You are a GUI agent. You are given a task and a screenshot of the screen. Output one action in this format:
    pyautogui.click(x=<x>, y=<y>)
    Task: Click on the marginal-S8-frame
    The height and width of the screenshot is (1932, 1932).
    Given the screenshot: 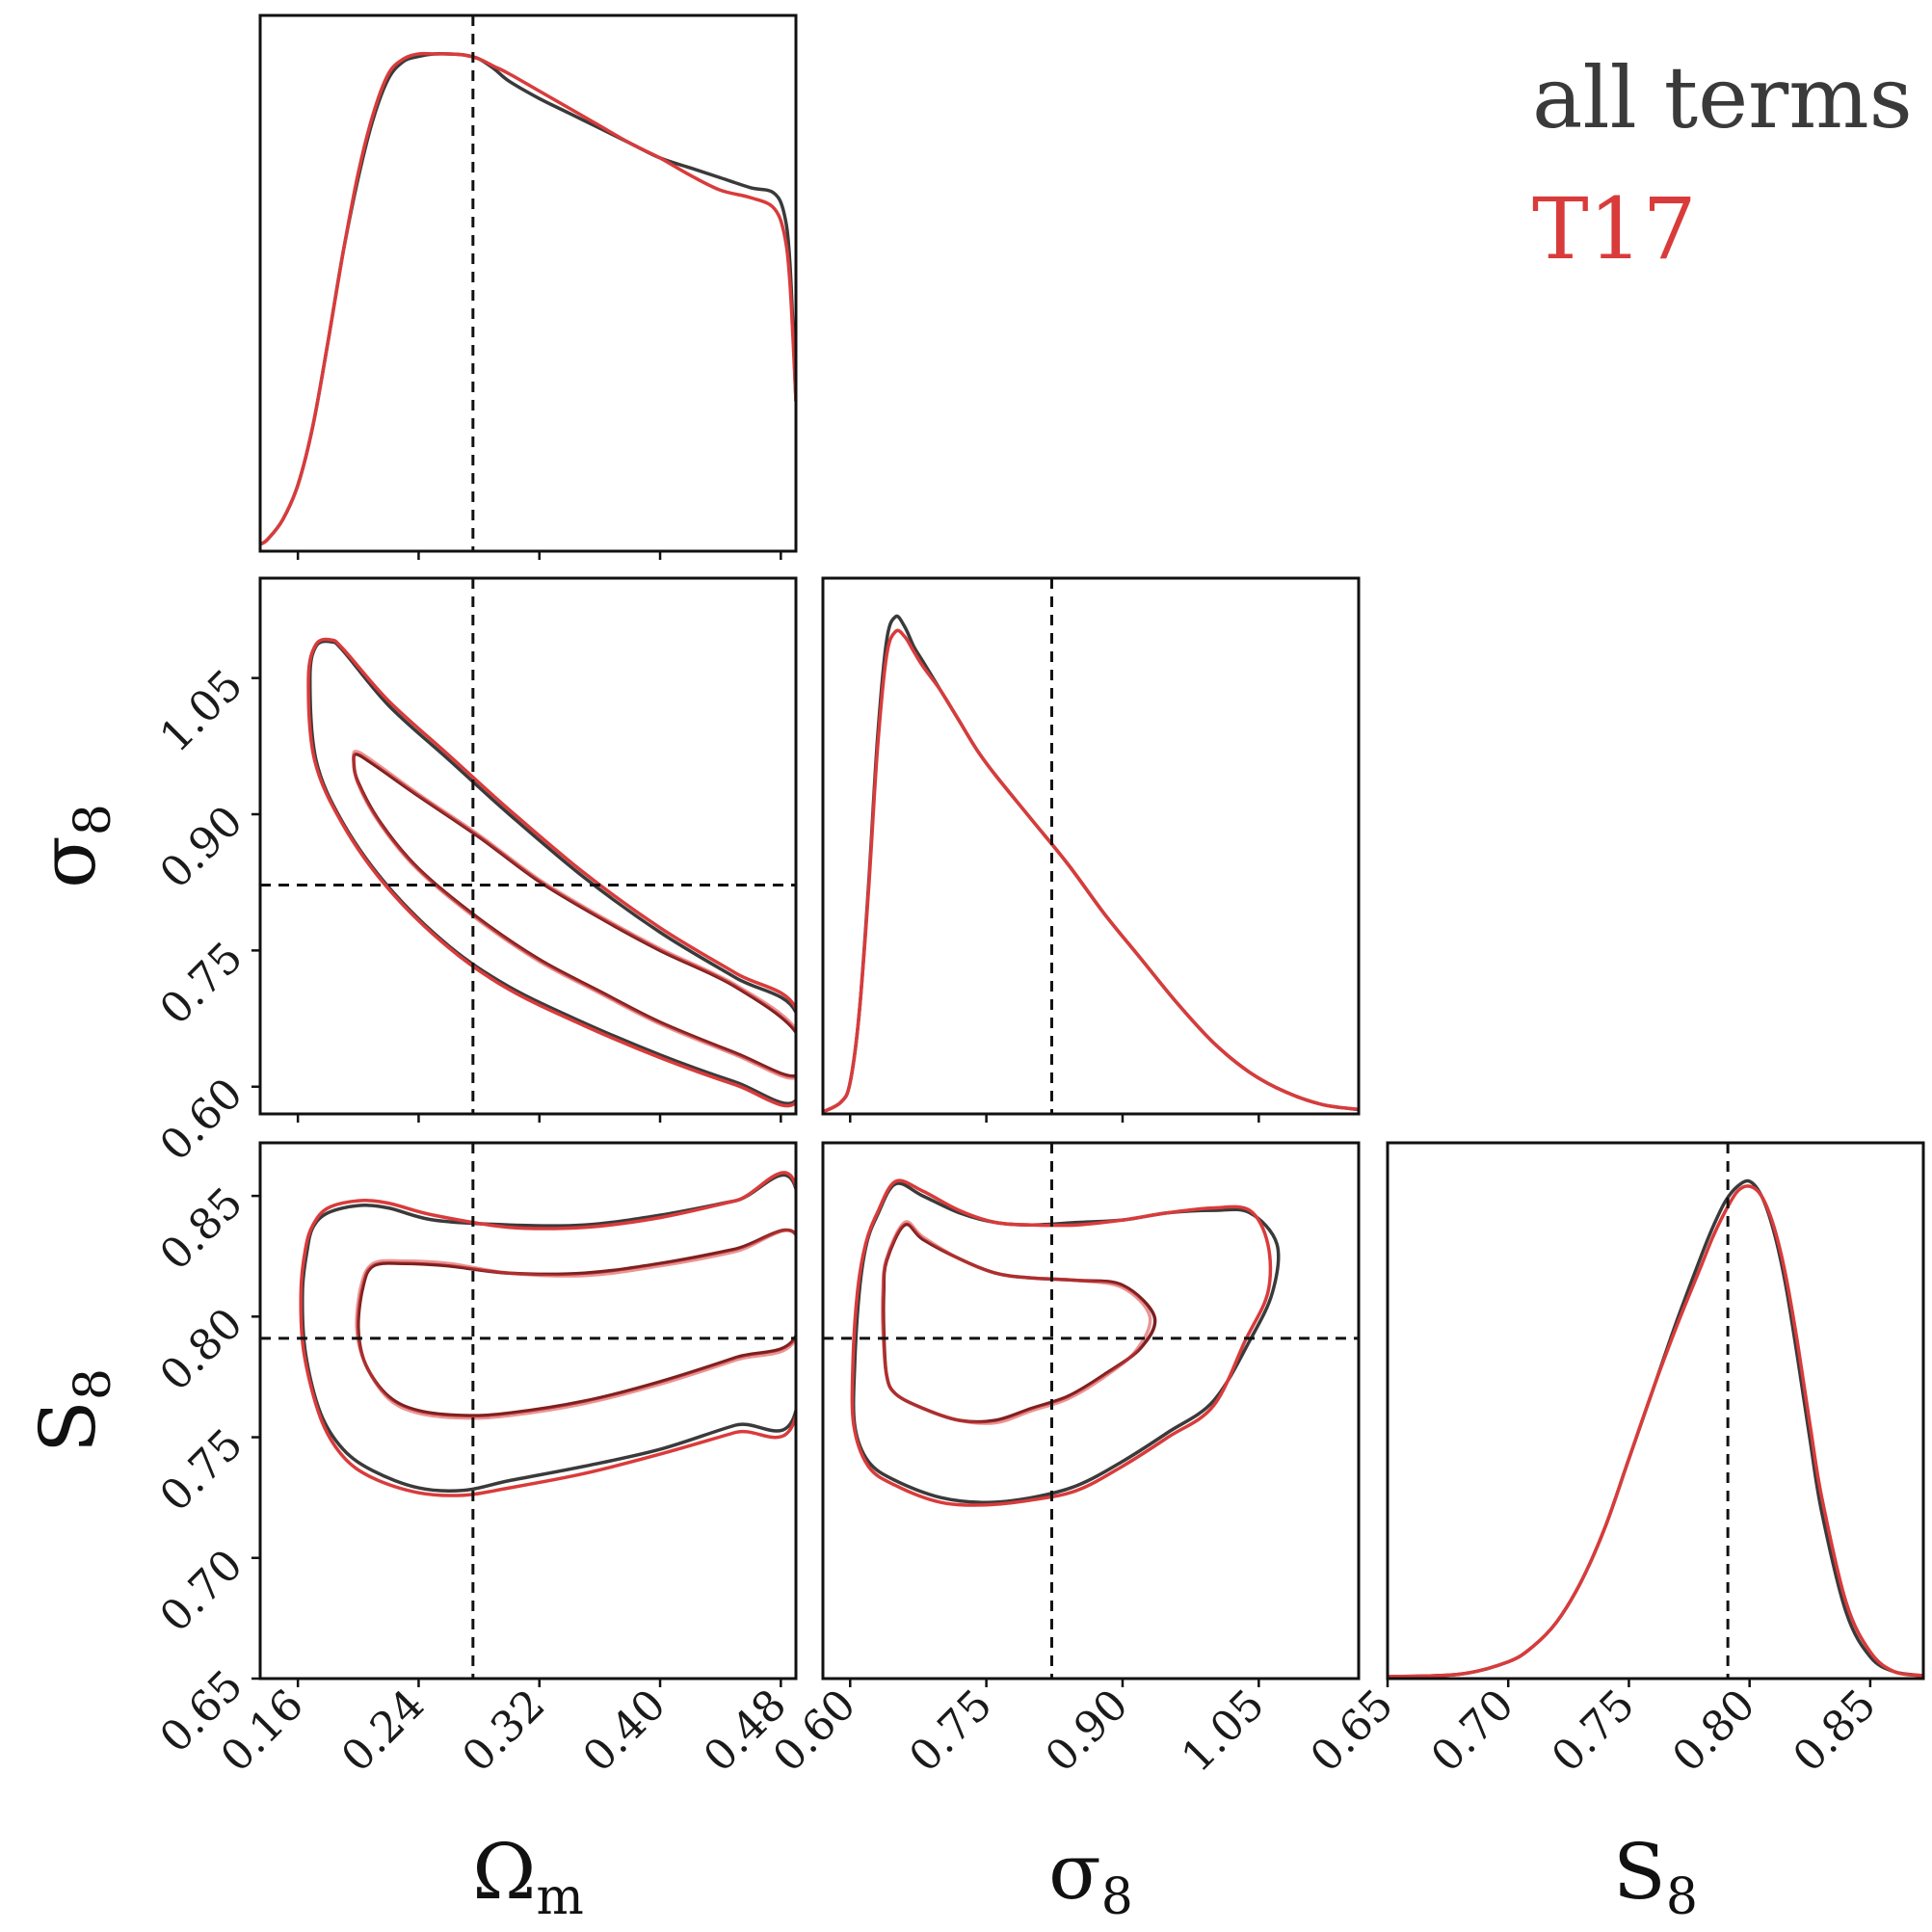 What is the action you would take?
    pyautogui.click(x=1655, y=1411)
    